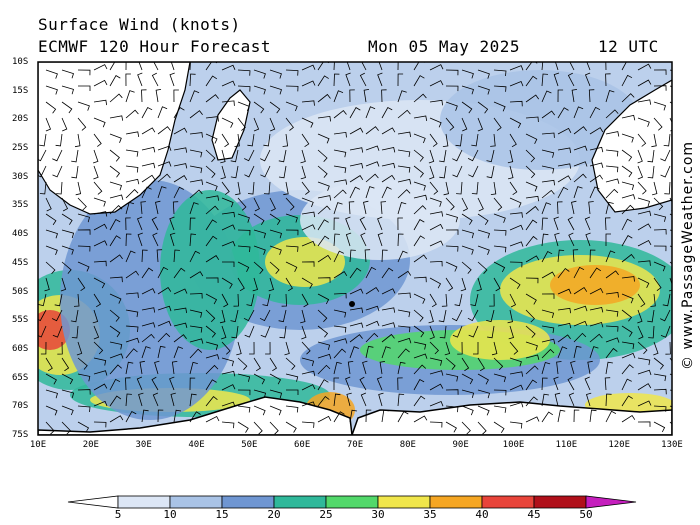 The width and height of the screenshot is (700, 525). I want to click on lat-label: 45S, so click(20, 262).